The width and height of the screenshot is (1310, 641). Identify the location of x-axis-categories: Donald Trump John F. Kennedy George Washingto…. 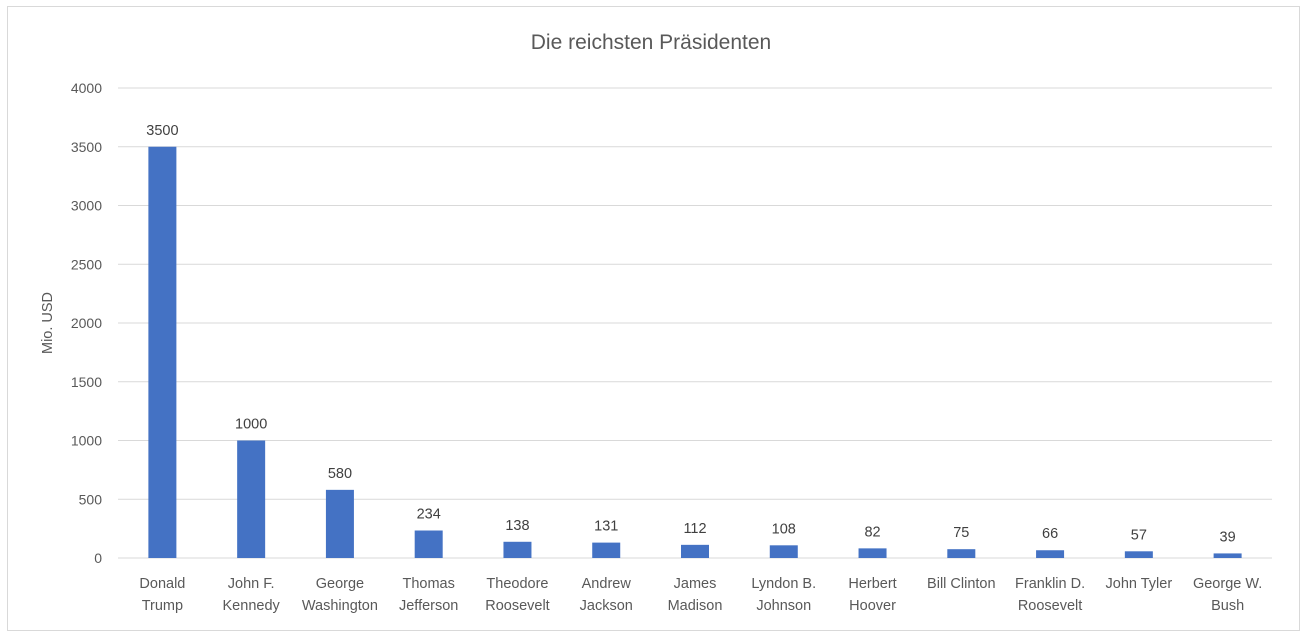
(700, 595).